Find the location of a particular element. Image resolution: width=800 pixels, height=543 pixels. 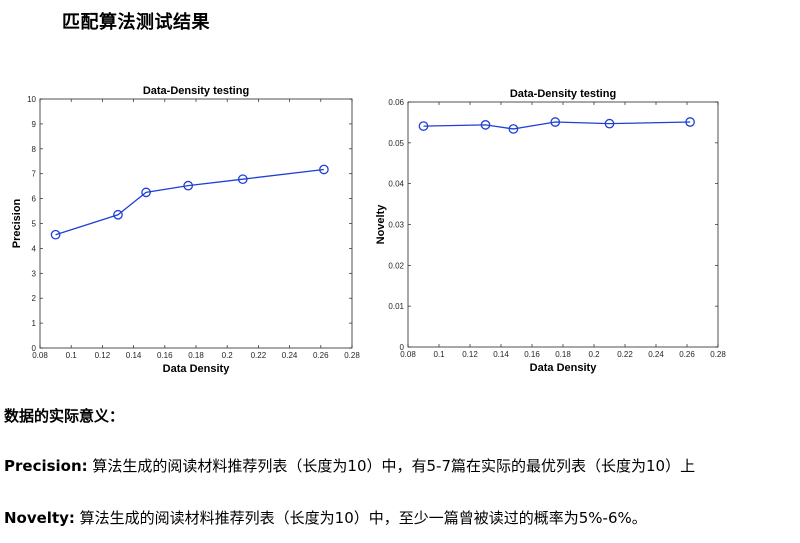

novelty-term: Novelty: is located at coordinates (39, 518).